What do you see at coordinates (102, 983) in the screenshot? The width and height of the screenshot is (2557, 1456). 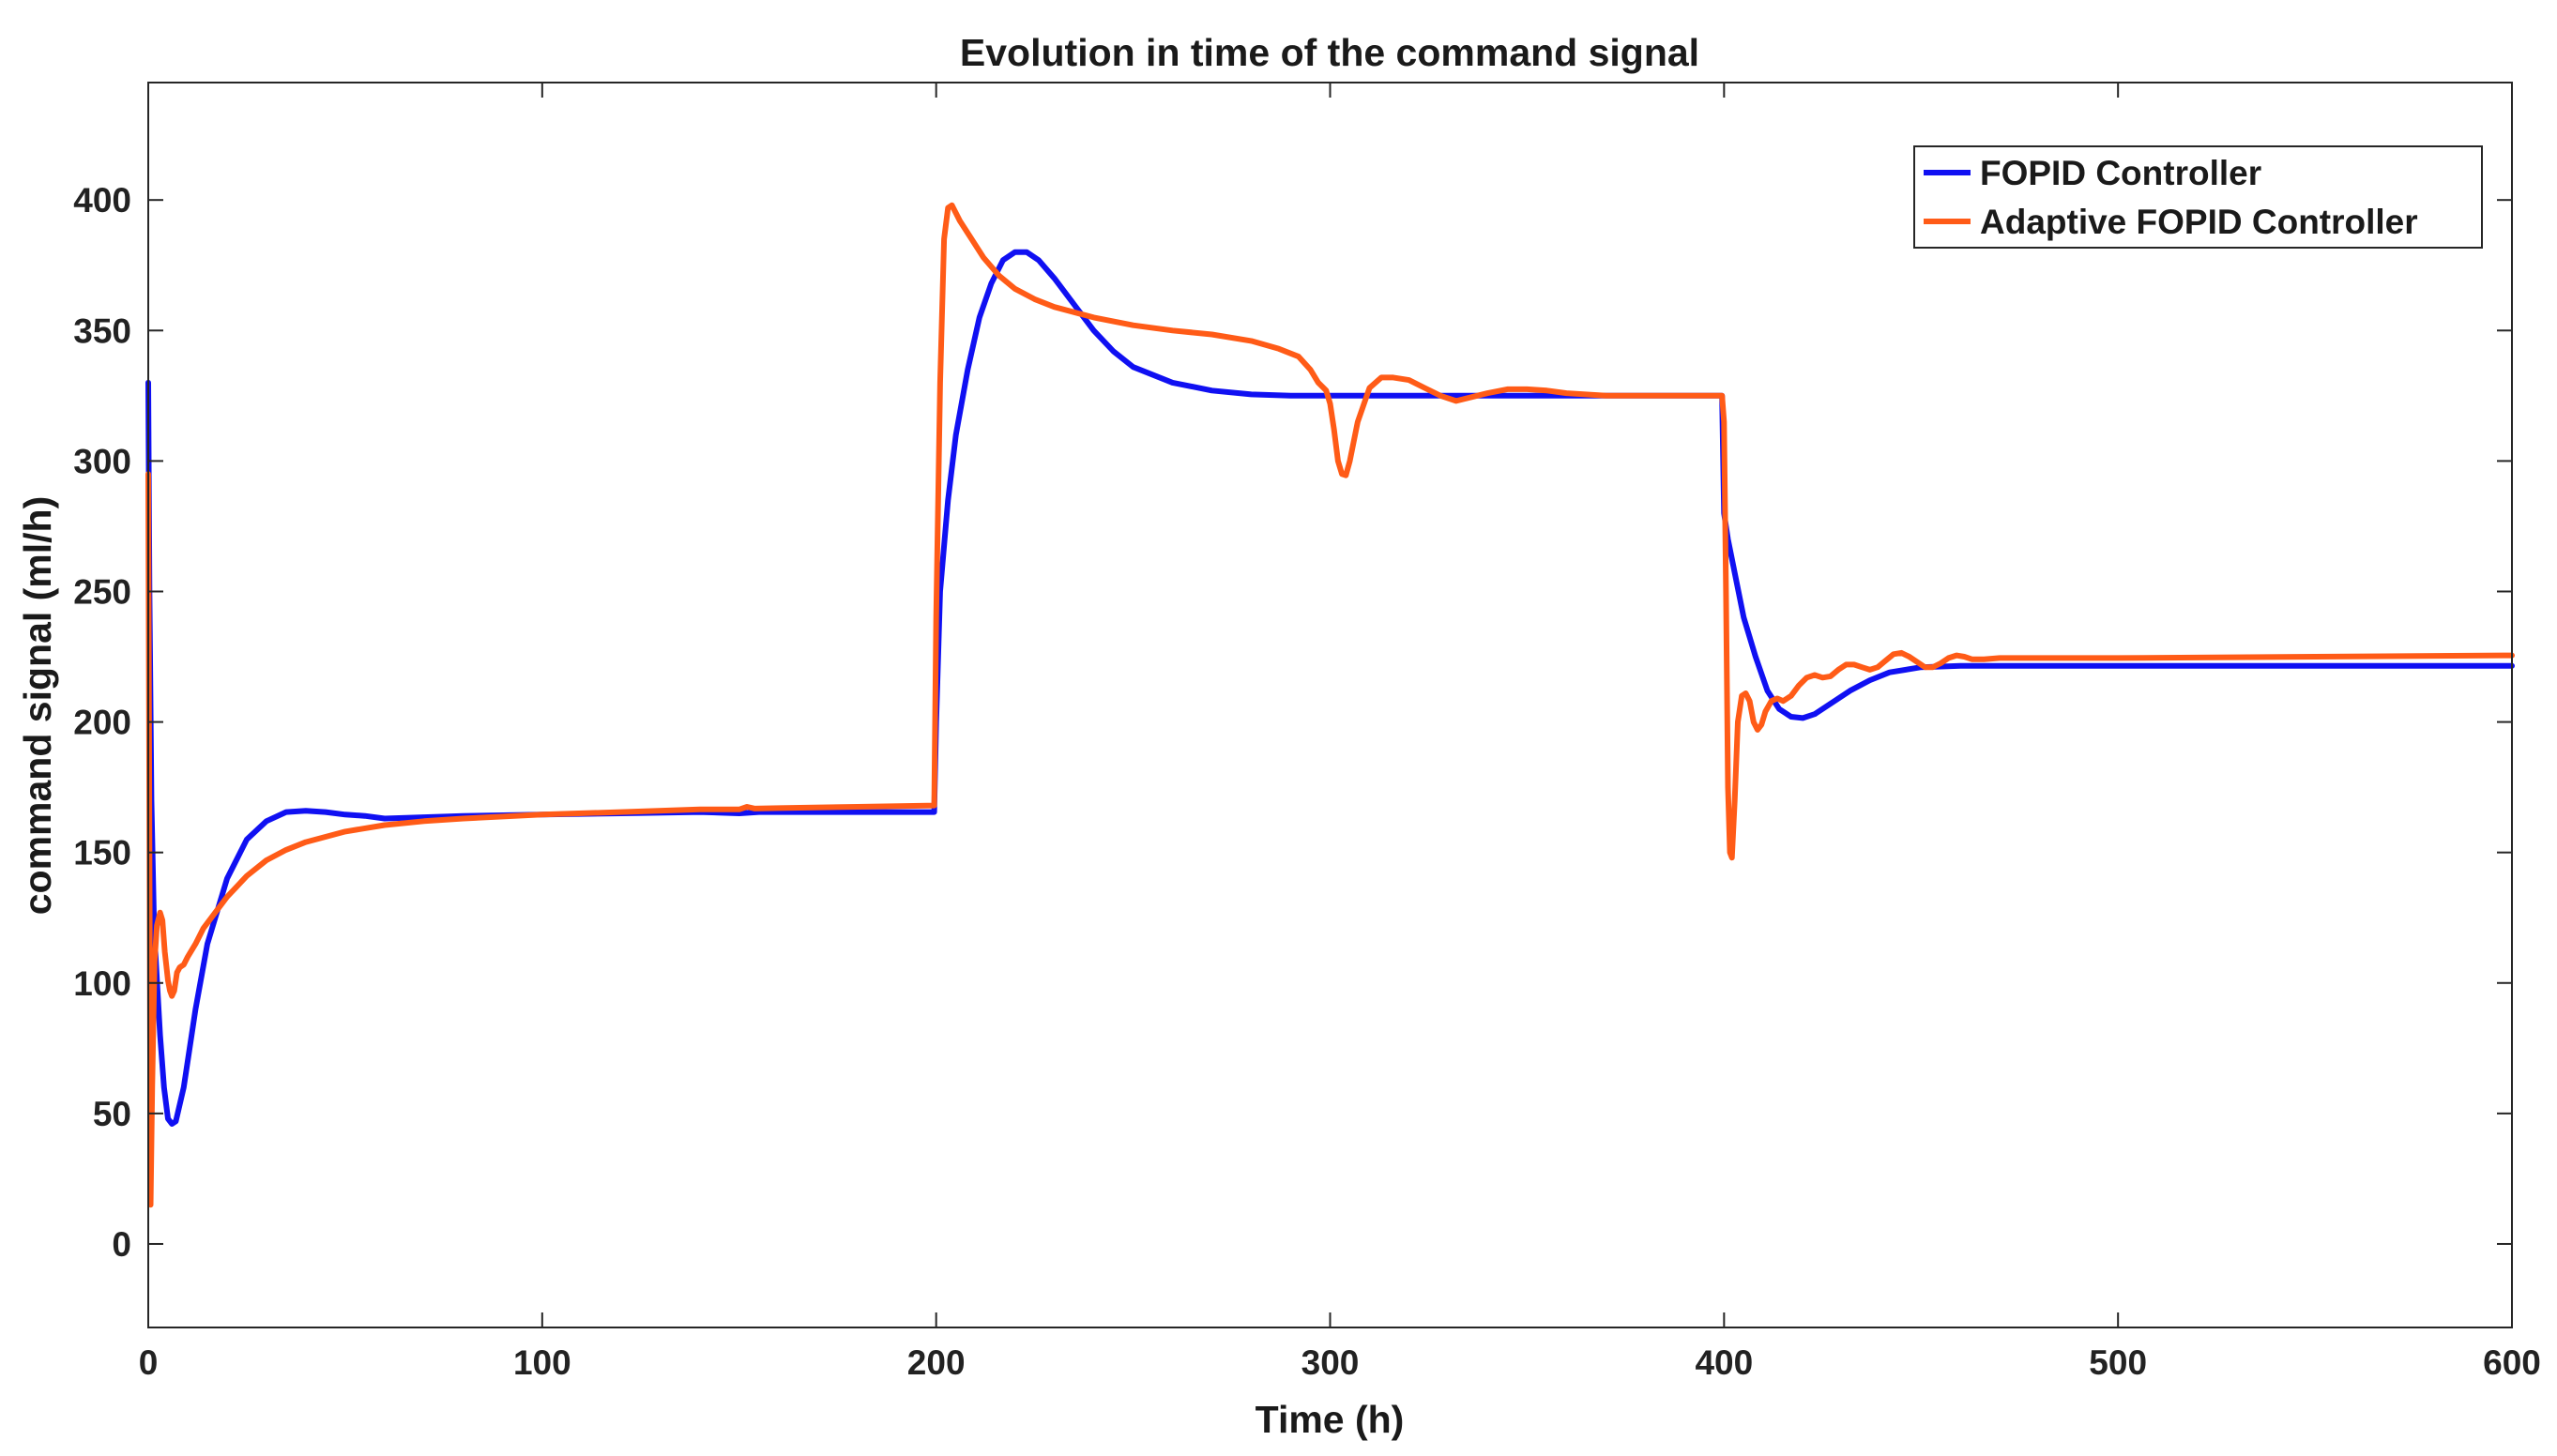 I see `y-tick-label: 100` at bounding box center [102, 983].